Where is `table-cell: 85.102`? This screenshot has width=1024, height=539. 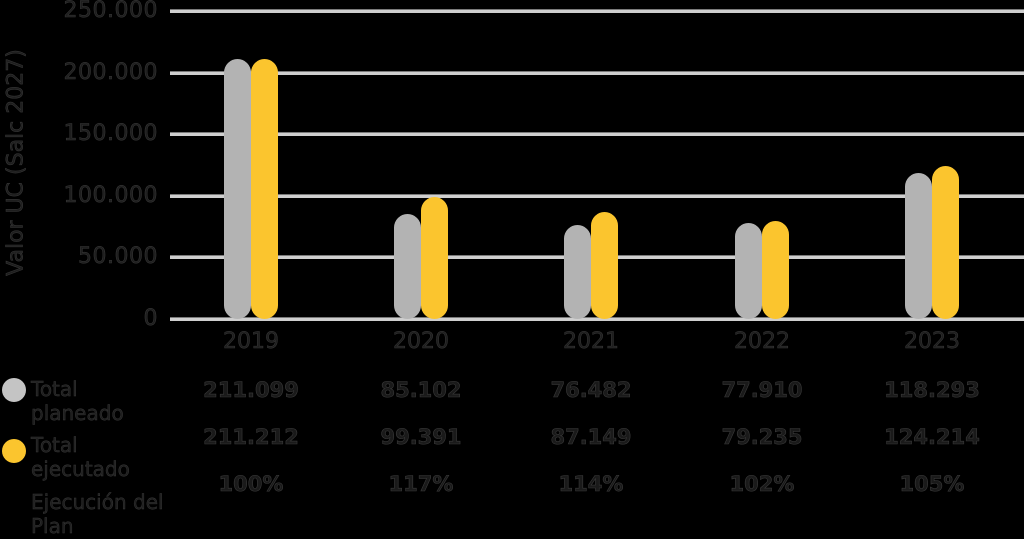 table-cell: 85.102 is located at coordinates (421, 390).